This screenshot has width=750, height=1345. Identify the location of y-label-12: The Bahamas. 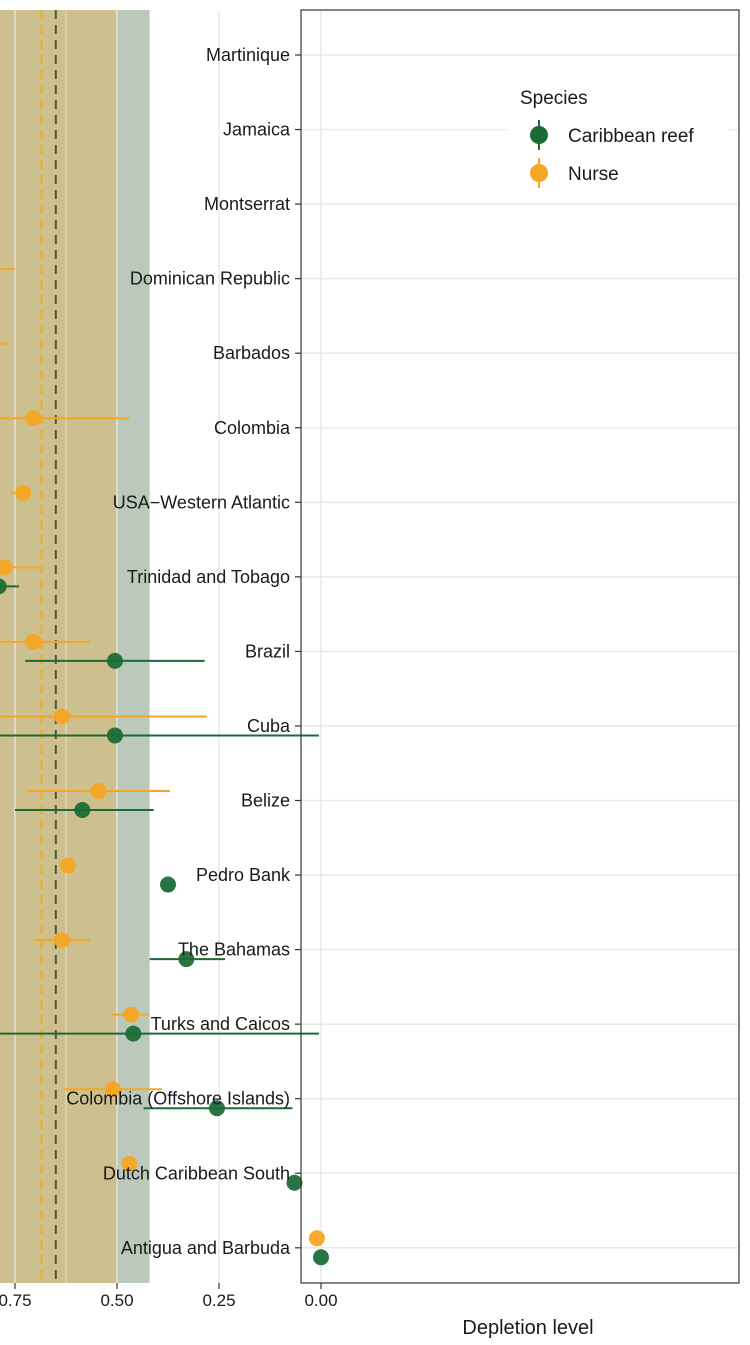
(234, 950).